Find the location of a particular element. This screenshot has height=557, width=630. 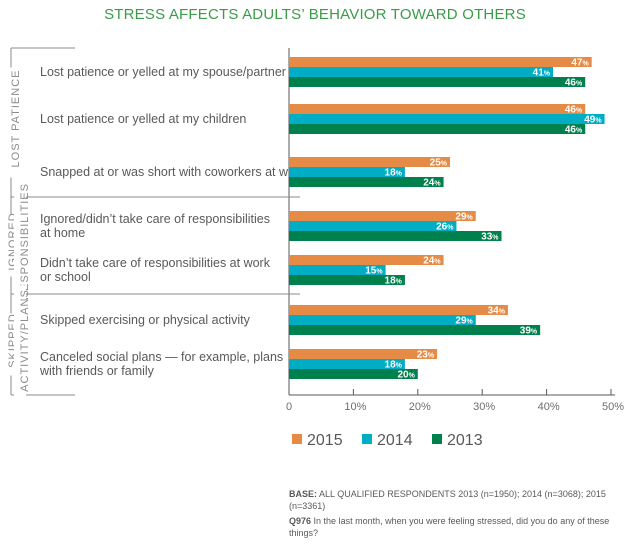

x-tick-label: 50% is located at coordinates (613, 407).